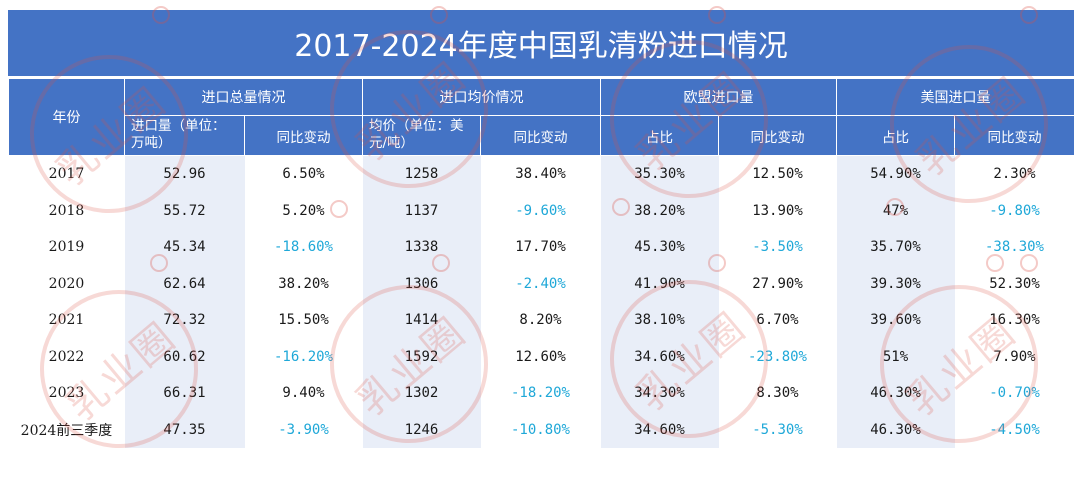  What do you see at coordinates (1014, 283) in the screenshot?
I see `cell-us-yoy: 52.30%` at bounding box center [1014, 283].